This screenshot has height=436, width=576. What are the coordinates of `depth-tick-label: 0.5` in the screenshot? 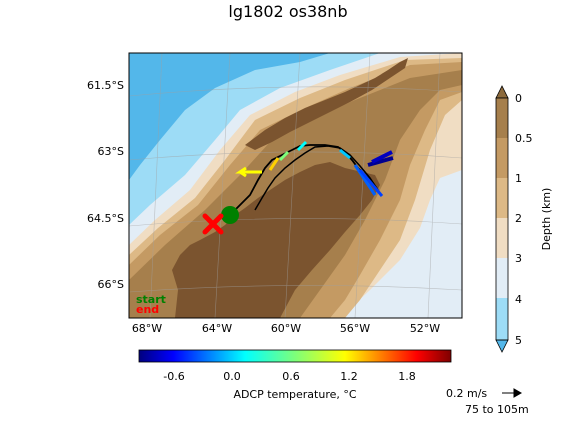 It's located at (524, 138).